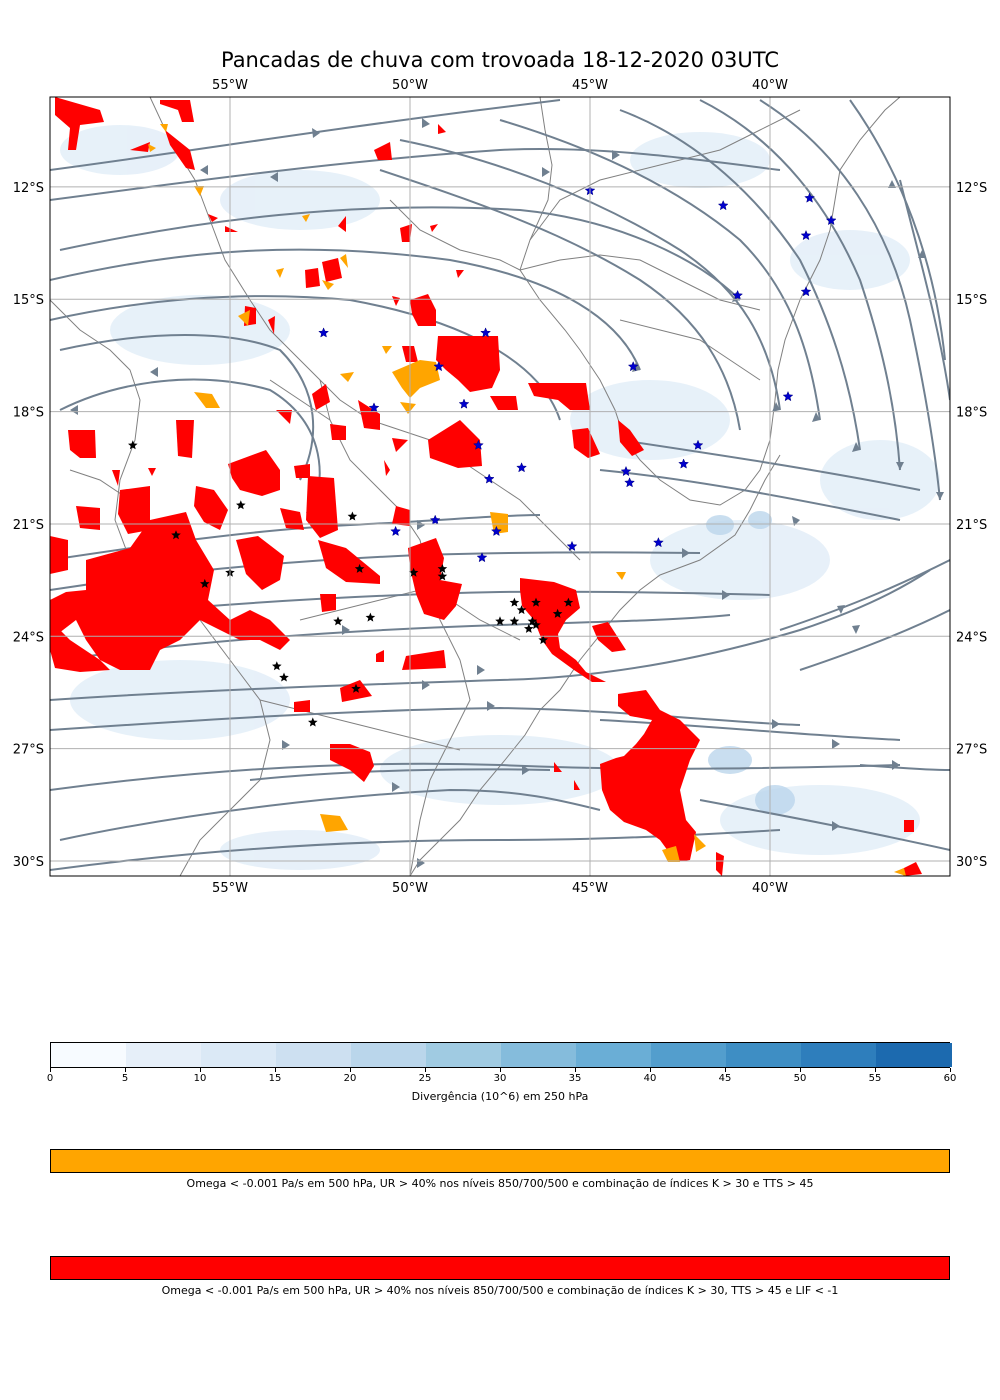 The width and height of the screenshot is (1000, 1400). Describe the element at coordinates (410, 888) in the screenshot. I see `lon-label-bottom: 50°W` at that location.